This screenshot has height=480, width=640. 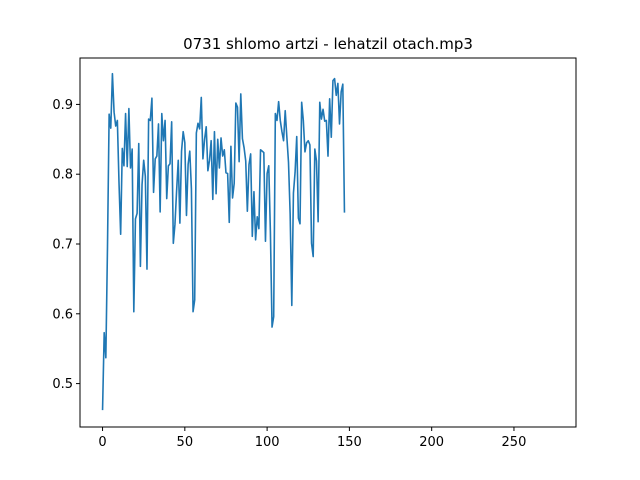 I want to click on x-axis: 0 50 100 150 200 250, so click(x=312, y=438).